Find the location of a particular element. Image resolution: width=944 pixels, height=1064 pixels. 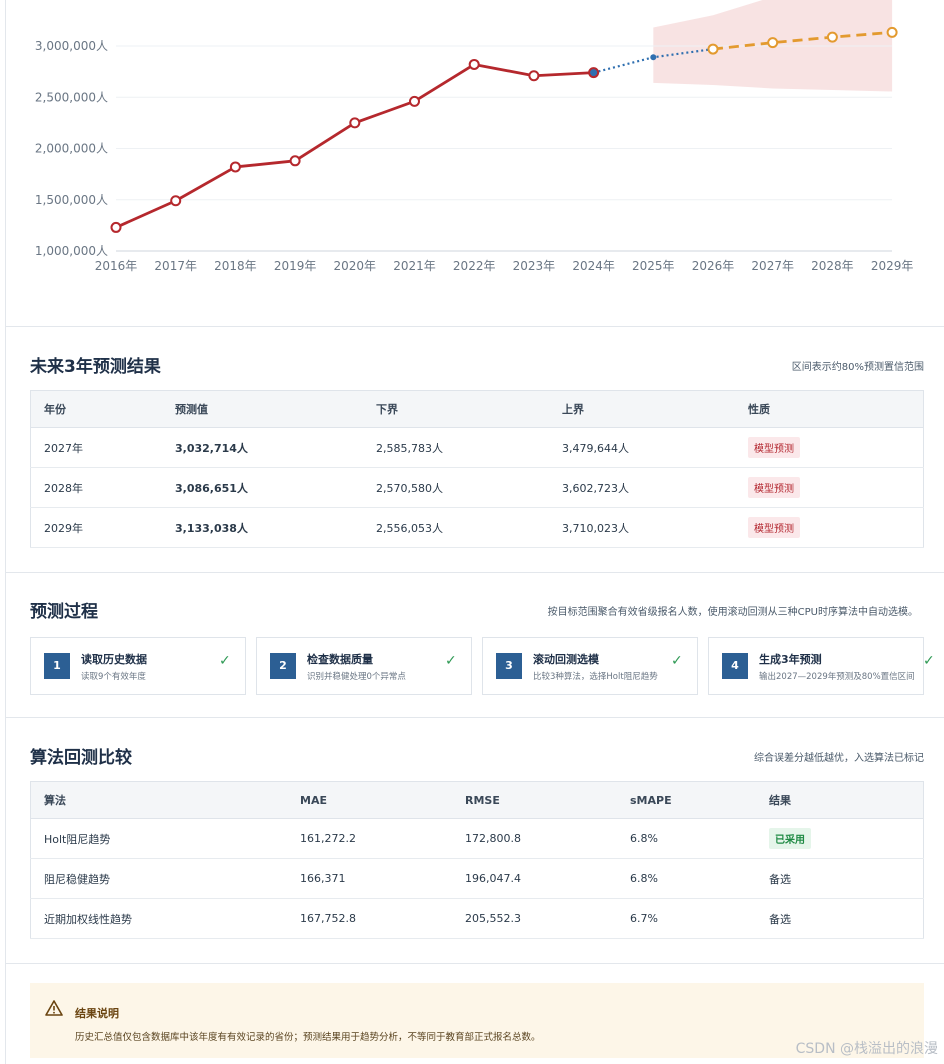

algorithms-header-row: 算法 MAE RMSE sMAPE 结果 is located at coordinates (477, 800).